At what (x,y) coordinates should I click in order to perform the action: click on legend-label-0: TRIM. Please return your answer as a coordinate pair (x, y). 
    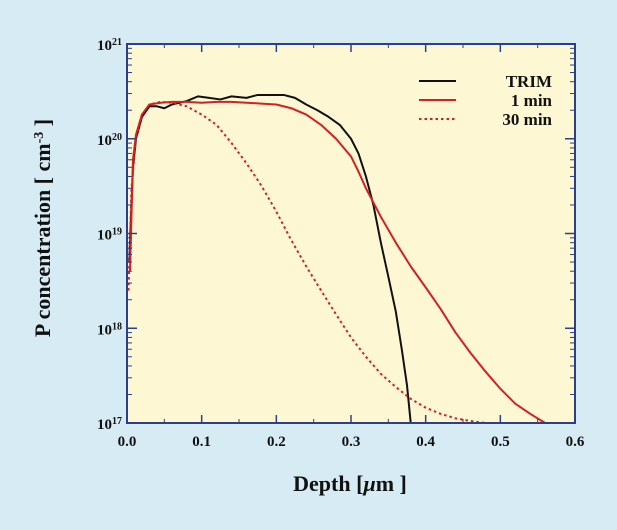
    Looking at the image, I should click on (529, 81).